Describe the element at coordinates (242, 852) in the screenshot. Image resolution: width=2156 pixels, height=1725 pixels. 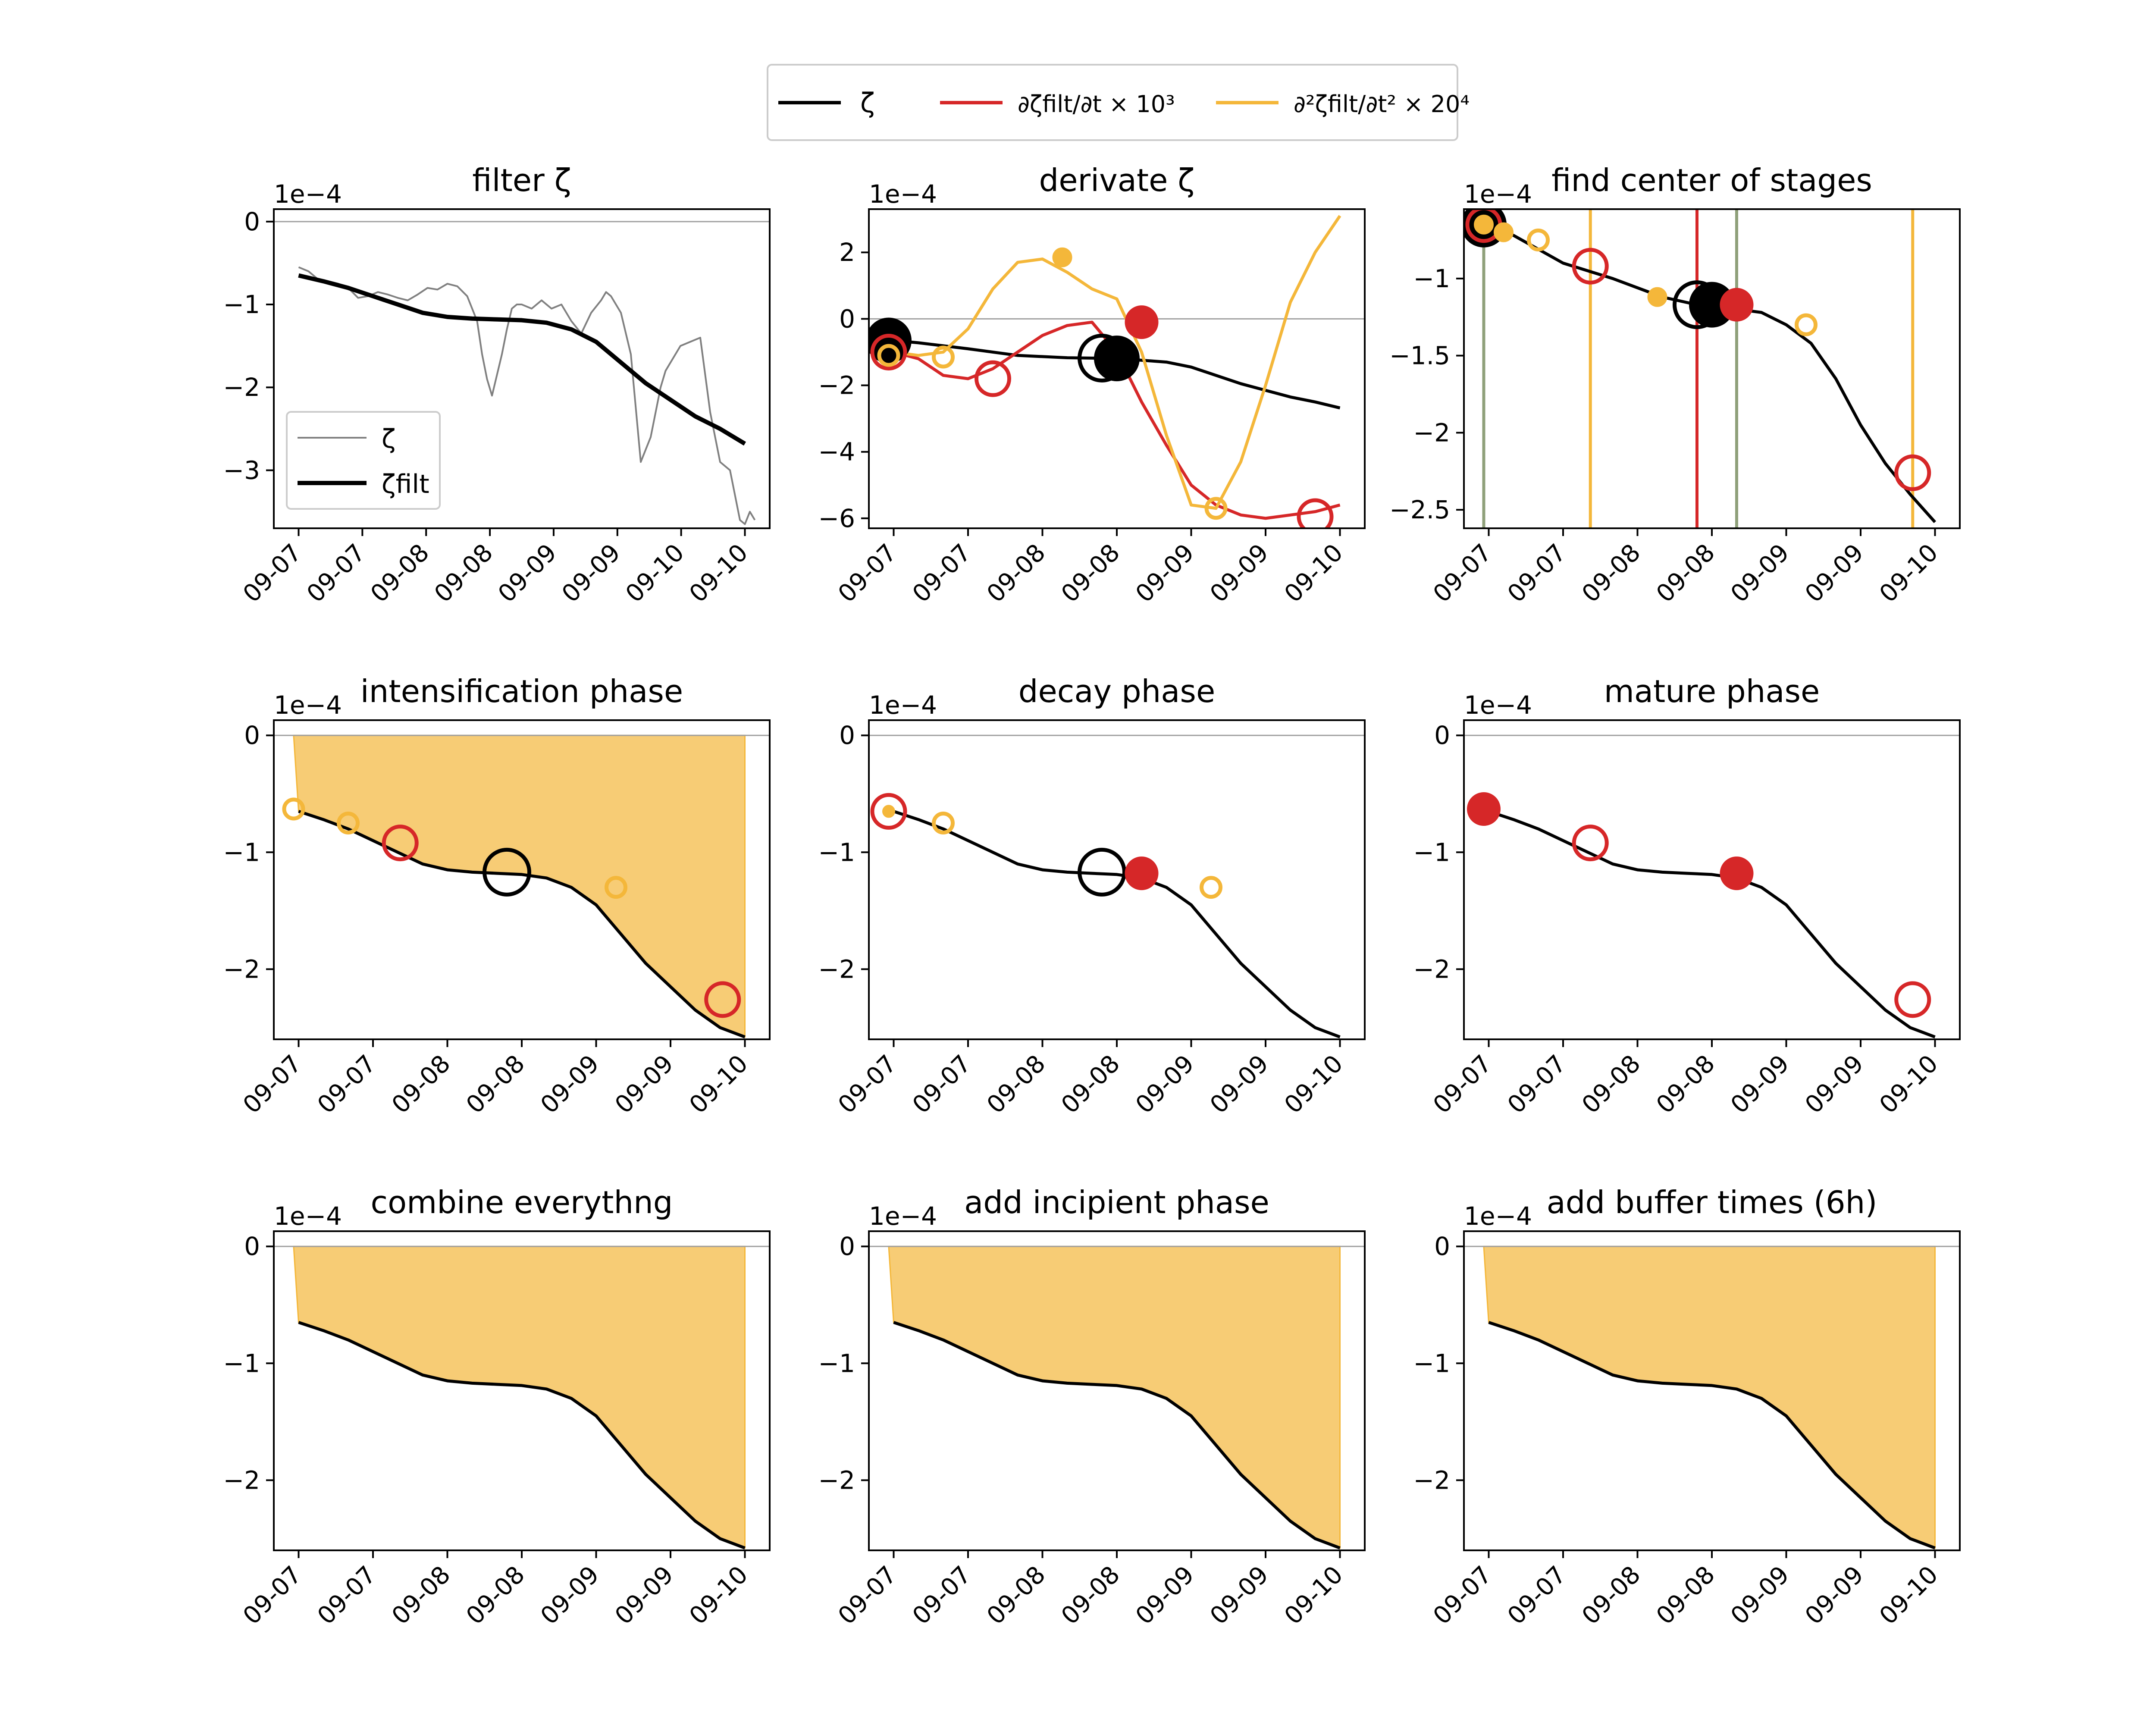
I see `panel-4-ytick-label-2: −1` at that location.